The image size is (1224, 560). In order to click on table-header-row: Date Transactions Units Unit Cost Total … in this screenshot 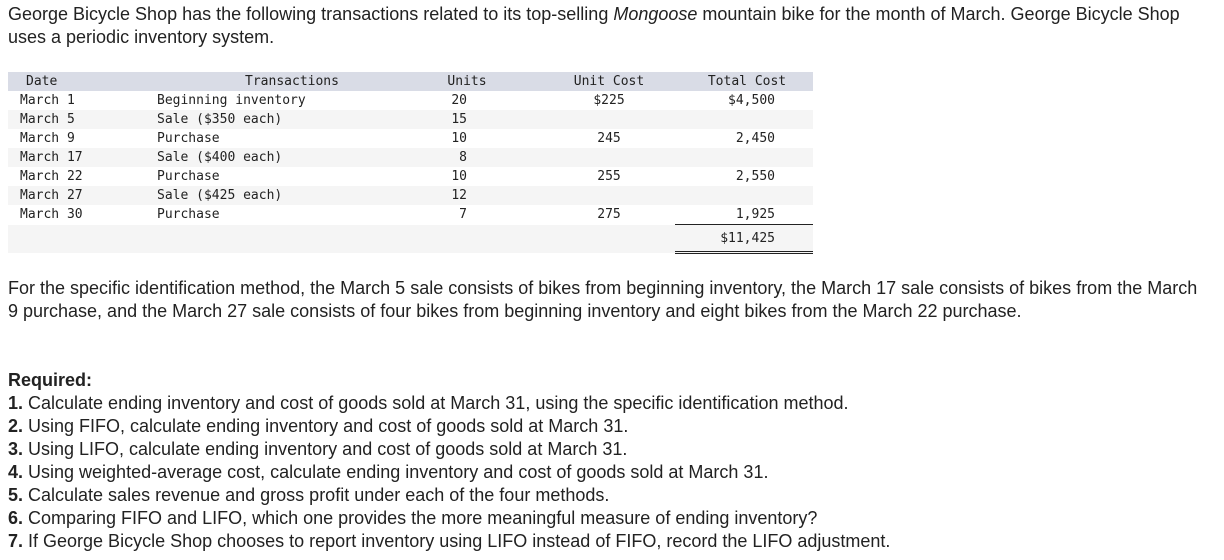, I will do `click(410, 81)`.